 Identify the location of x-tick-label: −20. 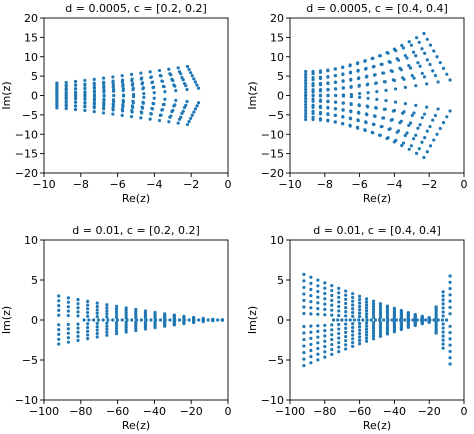
(429, 411).